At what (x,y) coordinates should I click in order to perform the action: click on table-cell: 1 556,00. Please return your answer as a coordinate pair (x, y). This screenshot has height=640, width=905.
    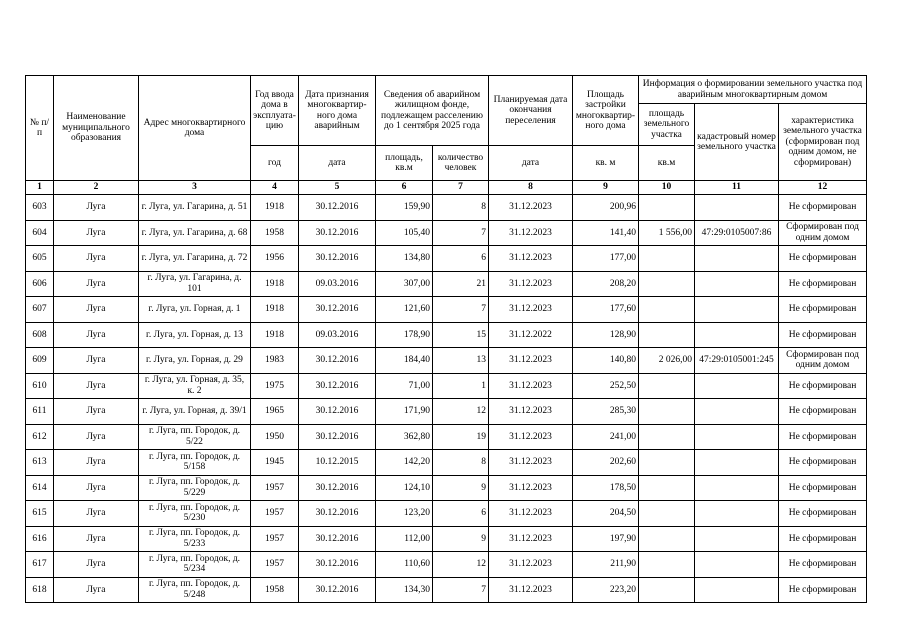
    Looking at the image, I should click on (666, 232).